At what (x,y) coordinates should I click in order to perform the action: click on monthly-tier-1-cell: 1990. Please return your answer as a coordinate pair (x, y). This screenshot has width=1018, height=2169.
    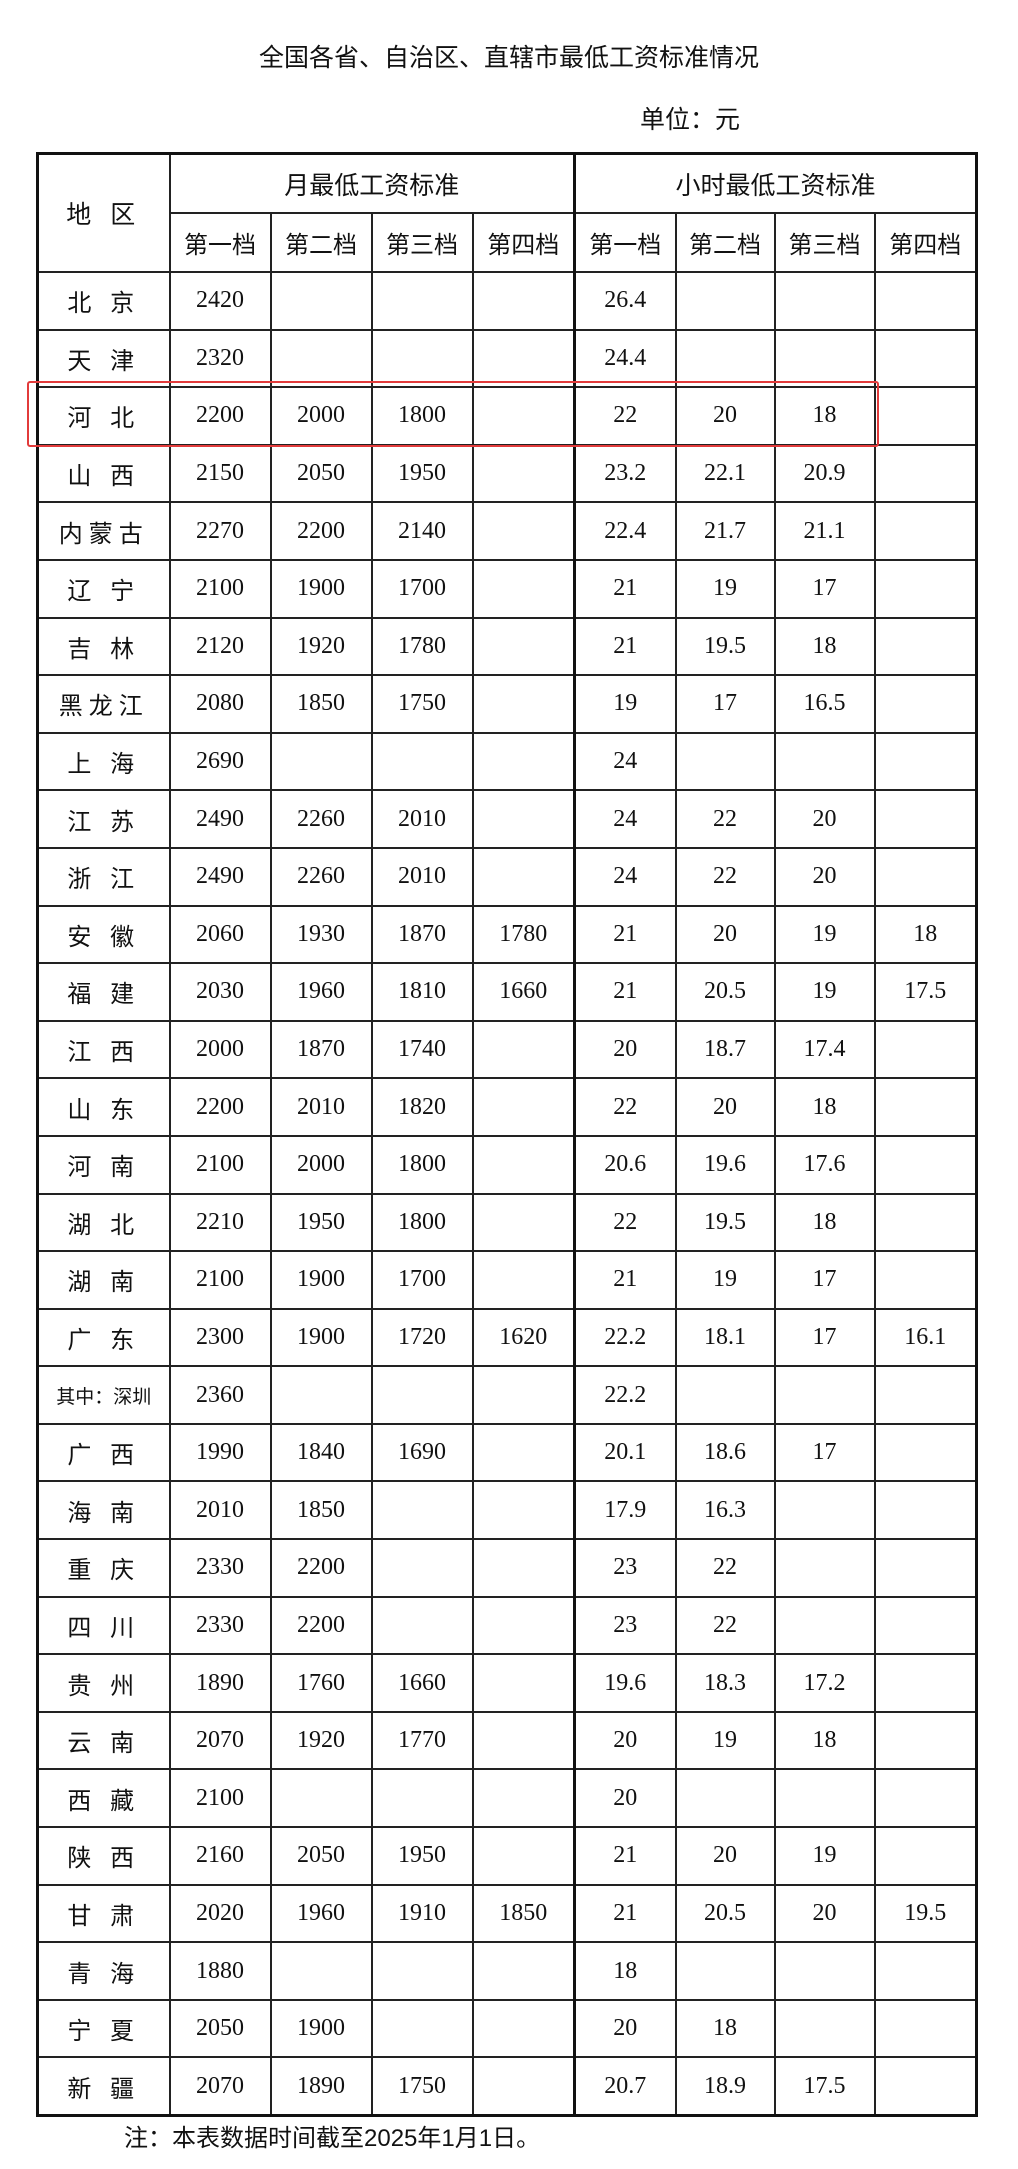
    Looking at the image, I should click on (220, 1452).